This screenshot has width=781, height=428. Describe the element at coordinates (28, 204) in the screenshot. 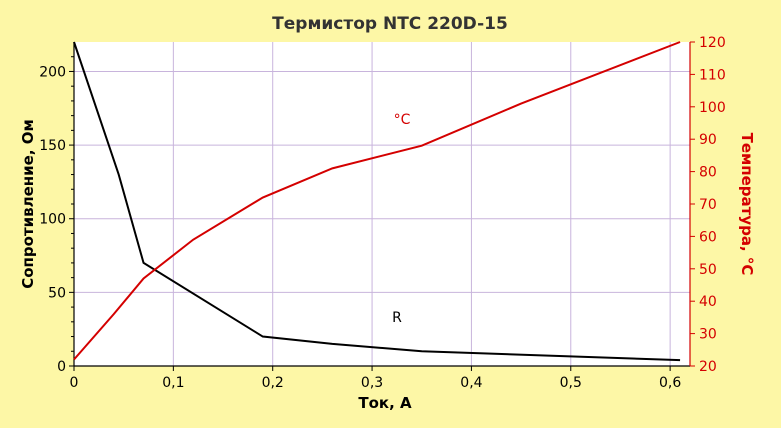

I see `y-left-axis-title: Сопротивление, Ом` at that location.